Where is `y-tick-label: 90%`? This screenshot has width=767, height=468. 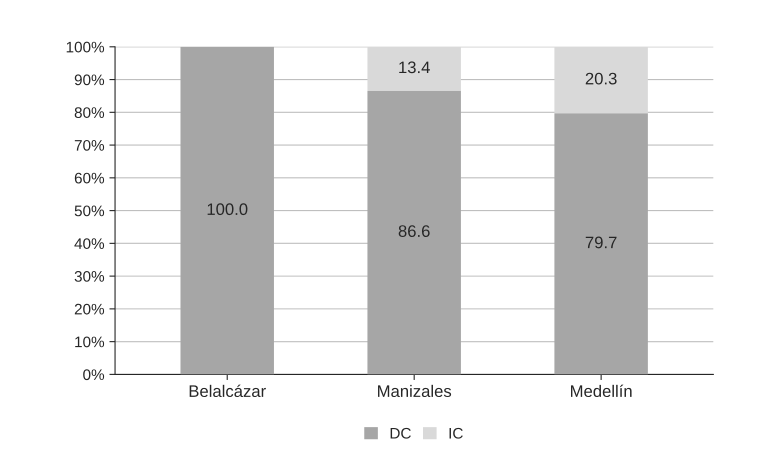
y-tick-label: 90% is located at coordinates (89, 80).